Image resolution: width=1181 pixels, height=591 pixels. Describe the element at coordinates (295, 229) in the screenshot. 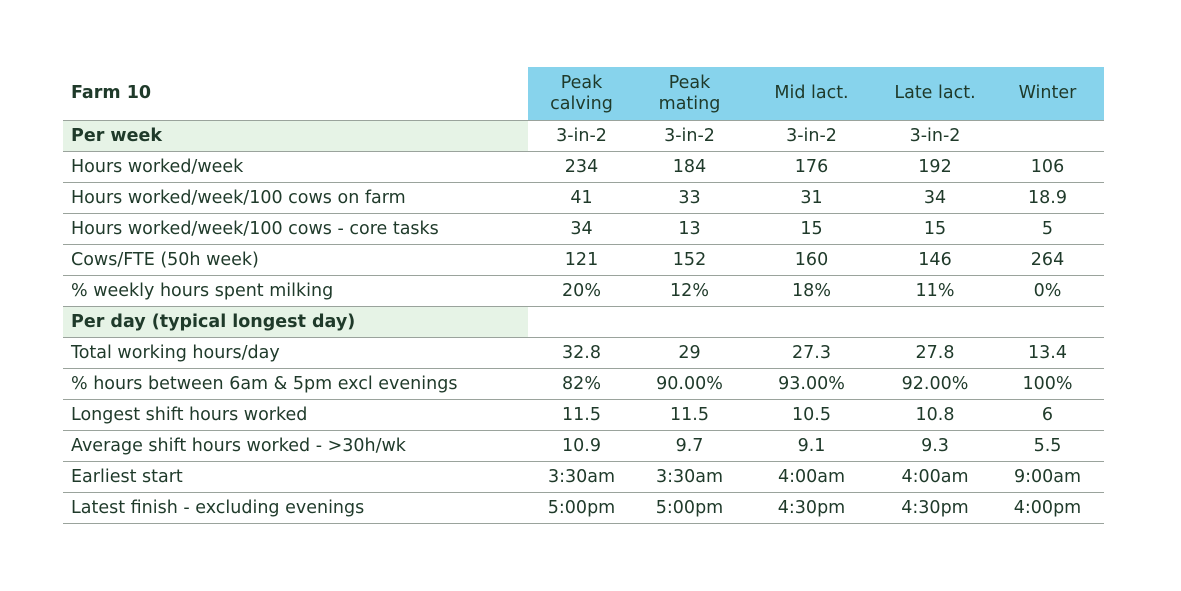

I see `row-label: Hours worked/week/100 cows - core tasks` at that location.